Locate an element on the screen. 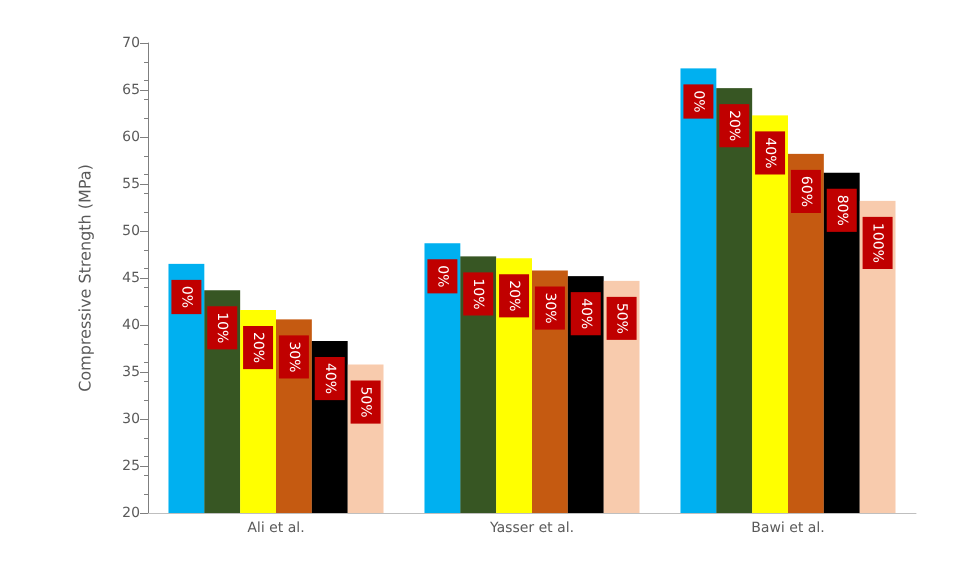 The width and height of the screenshot is (972, 585). x-tick-label: Bawi et al. is located at coordinates (788, 528).